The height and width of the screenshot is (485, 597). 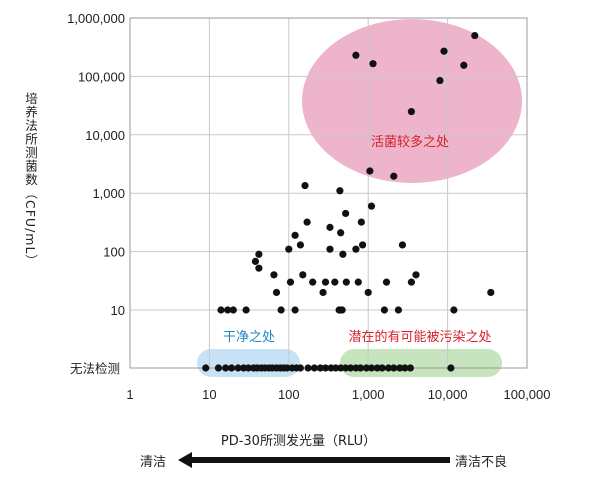 I want to click on y-axis-label: 培养法所测菌数（CFU/mL）, so click(x=30, y=180).